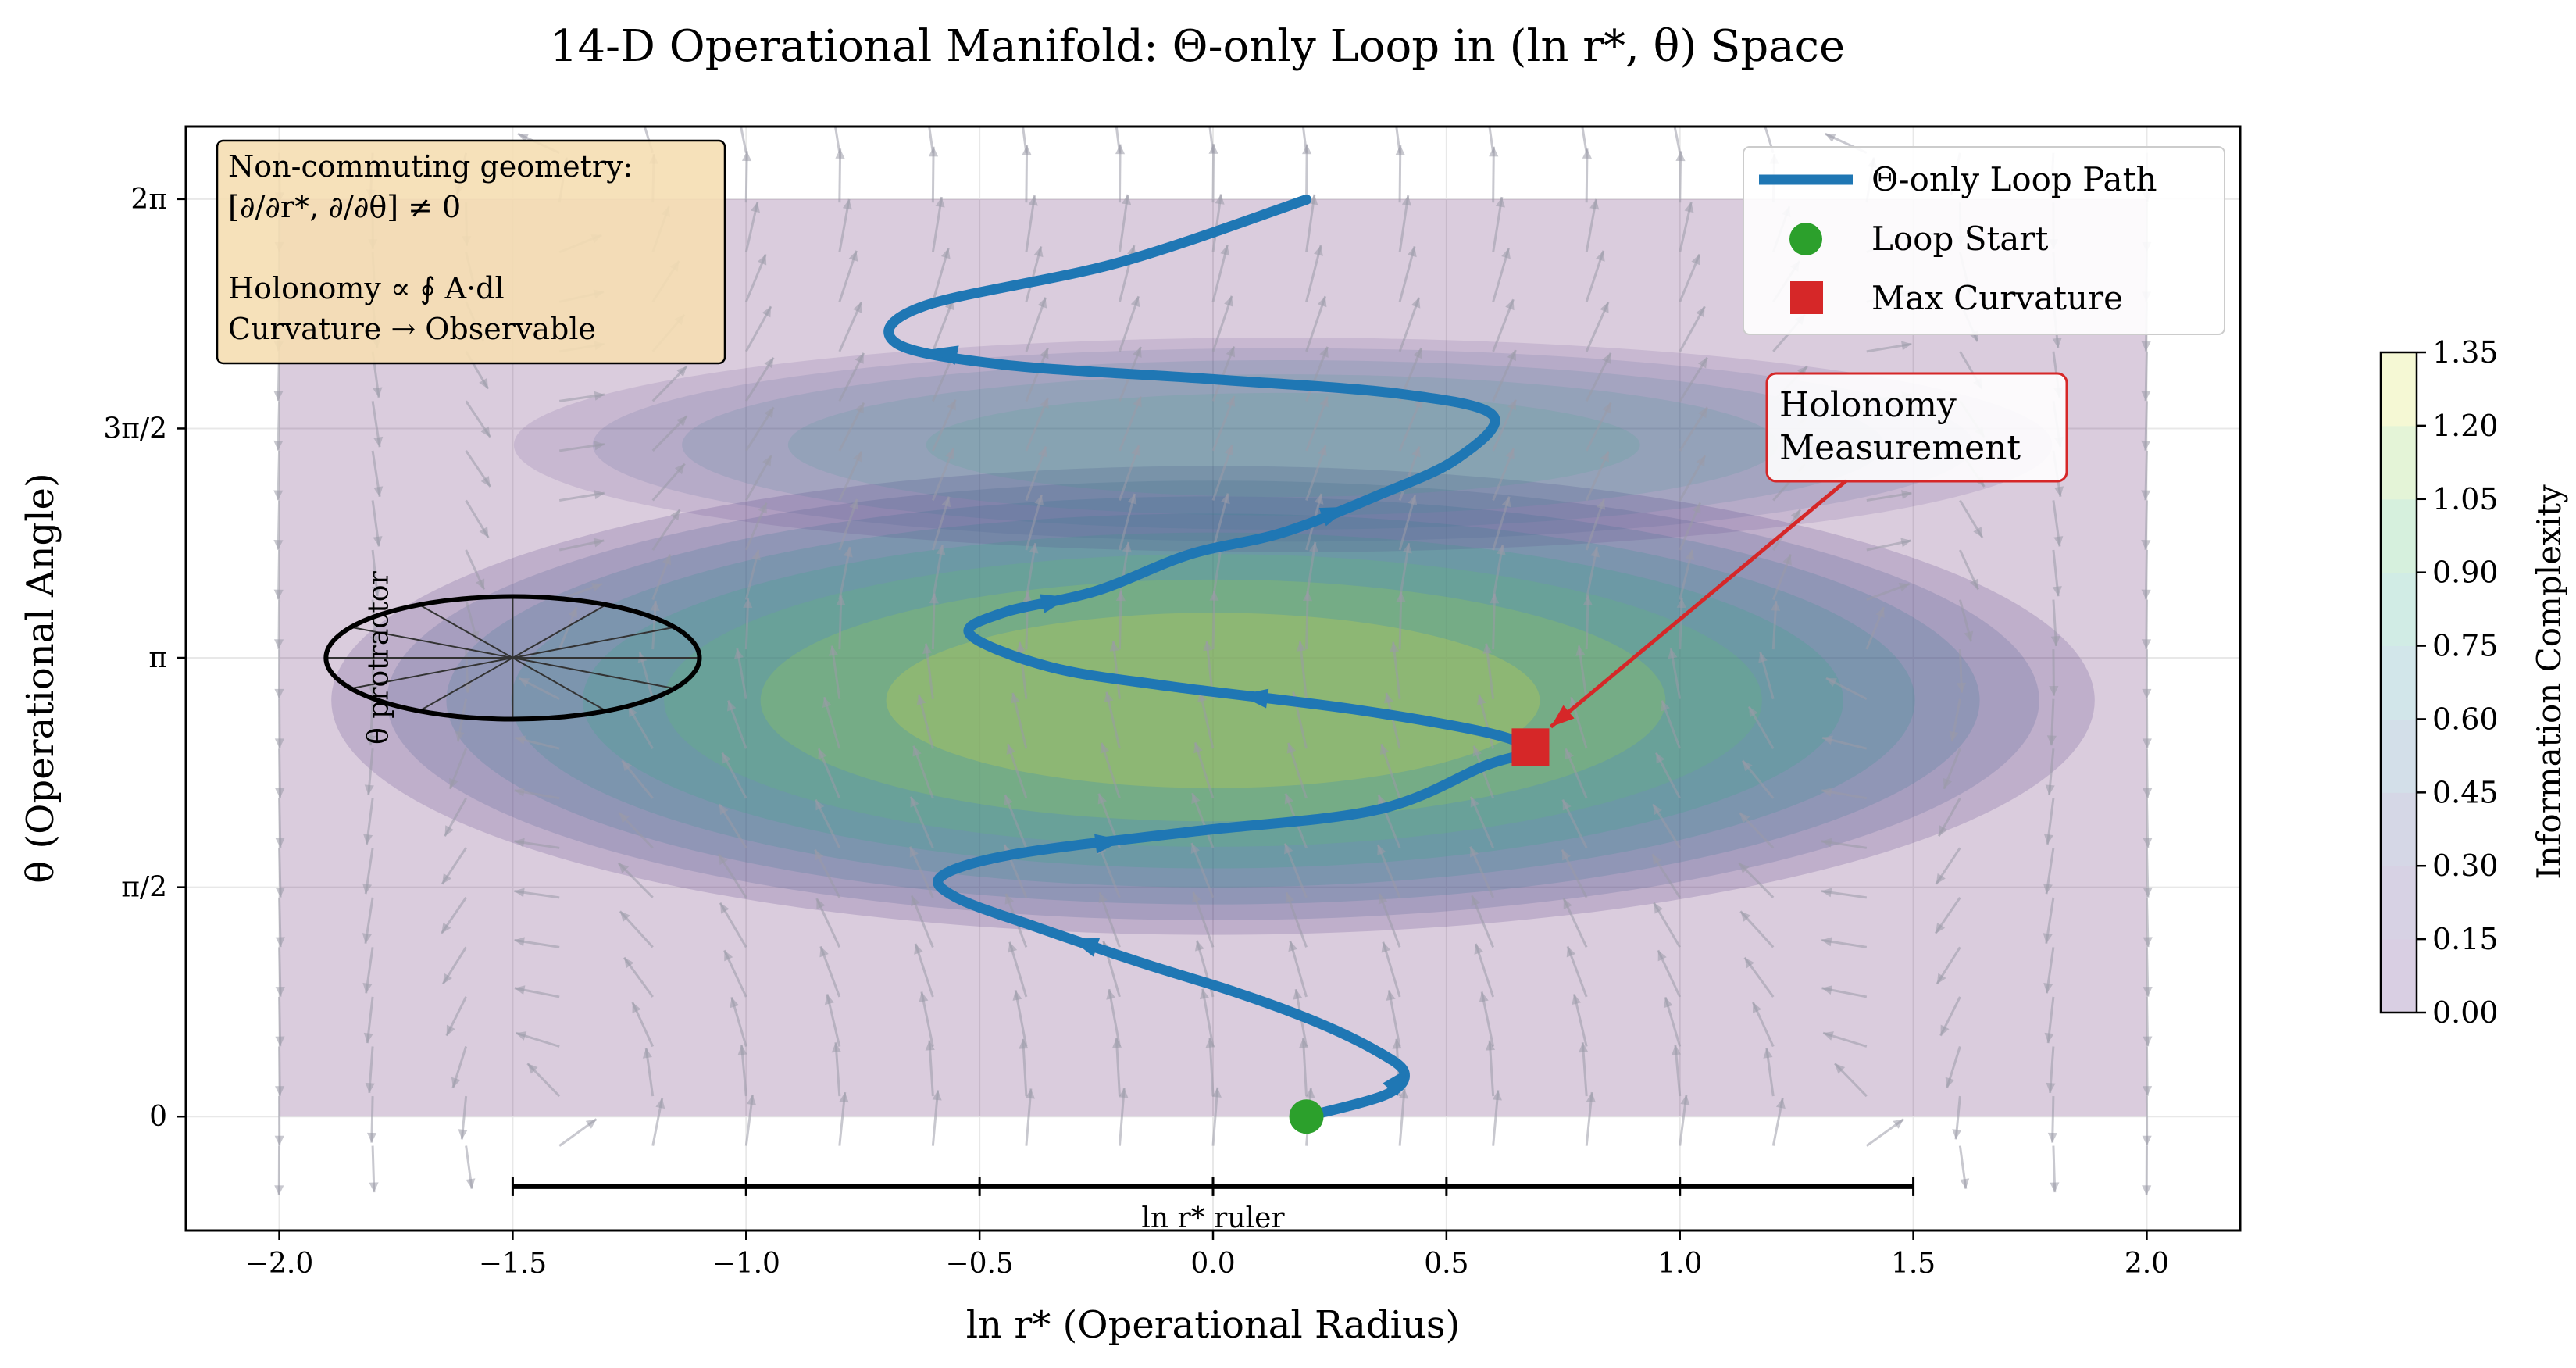 This screenshot has height=1368, width=2576. I want to click on x-tick-label: −1.5, so click(513, 1264).